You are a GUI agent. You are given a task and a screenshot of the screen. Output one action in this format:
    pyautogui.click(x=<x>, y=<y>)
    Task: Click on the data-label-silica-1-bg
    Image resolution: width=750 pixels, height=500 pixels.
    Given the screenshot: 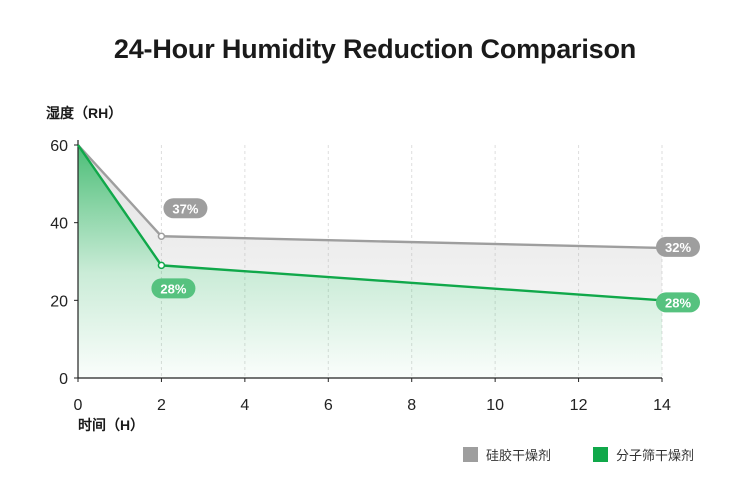 What is the action you would take?
    pyautogui.click(x=678, y=246)
    